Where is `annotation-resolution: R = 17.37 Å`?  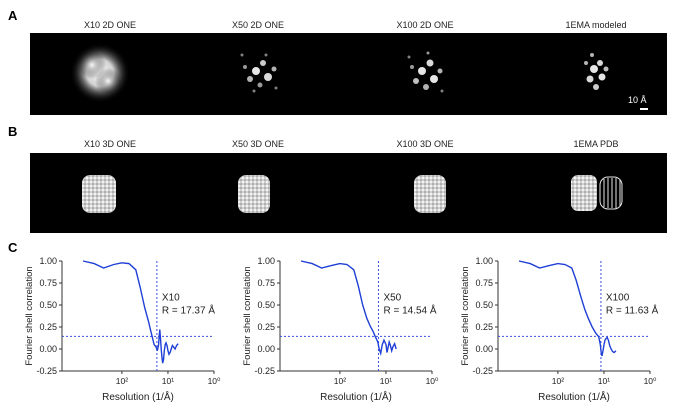 annotation-resolution: R = 17.37 Å is located at coordinates (188, 310).